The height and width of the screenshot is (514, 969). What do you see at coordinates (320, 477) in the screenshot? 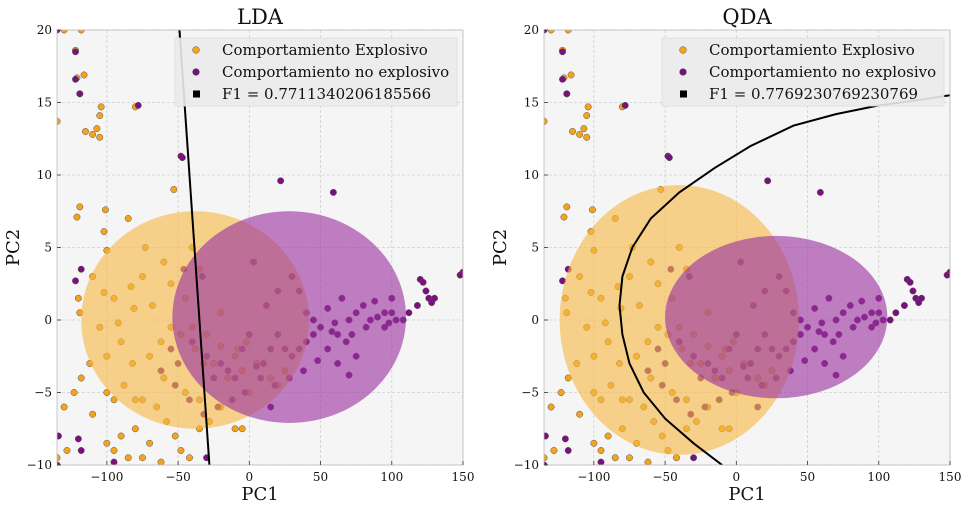
I see `x-tick-label: 50` at bounding box center [320, 477].